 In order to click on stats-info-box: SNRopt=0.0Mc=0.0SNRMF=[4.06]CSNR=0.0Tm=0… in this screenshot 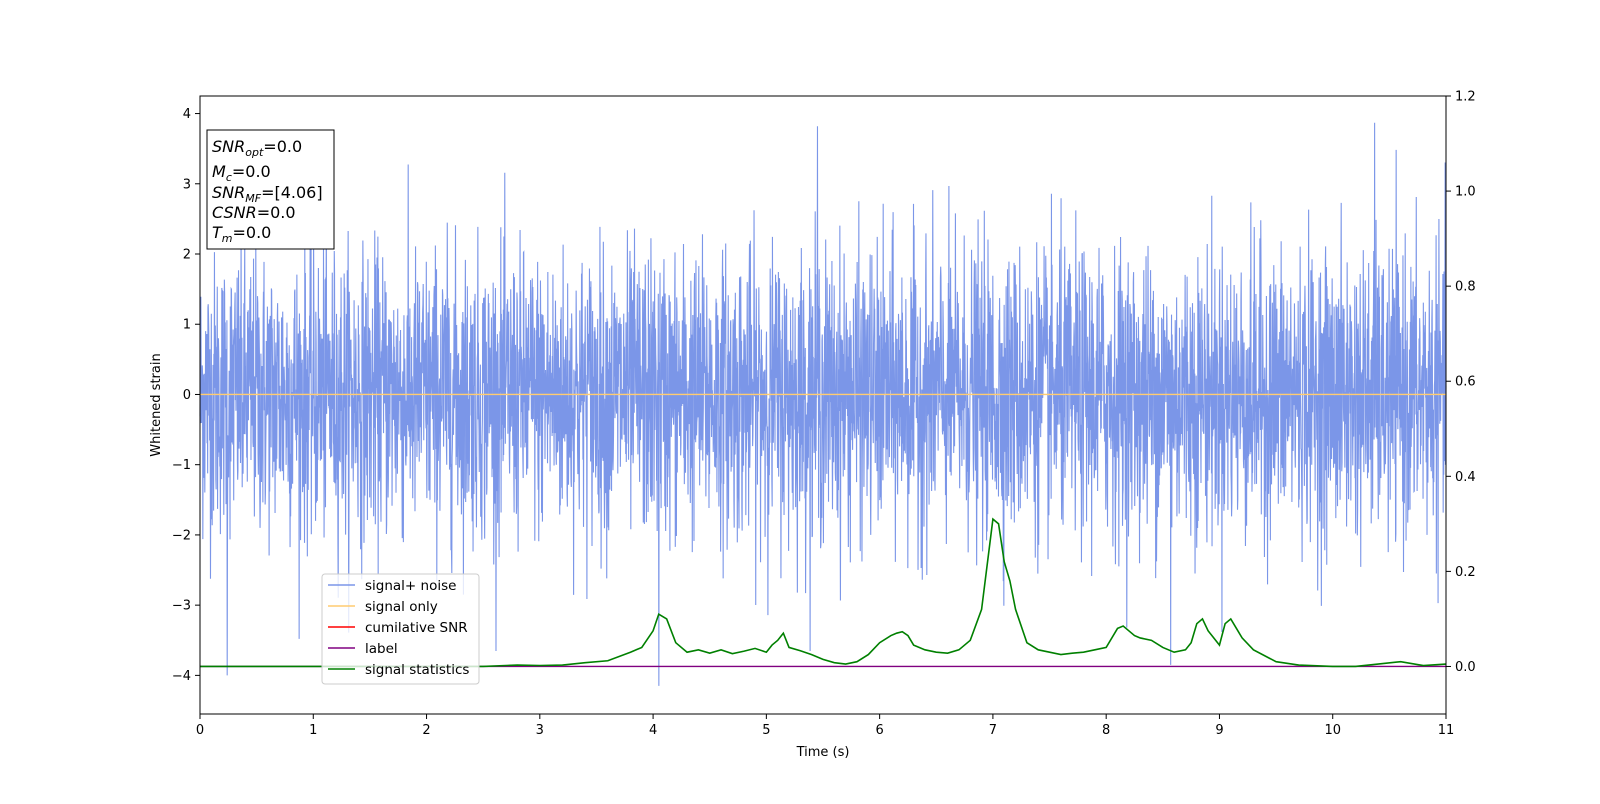, I will do `click(270, 189)`.